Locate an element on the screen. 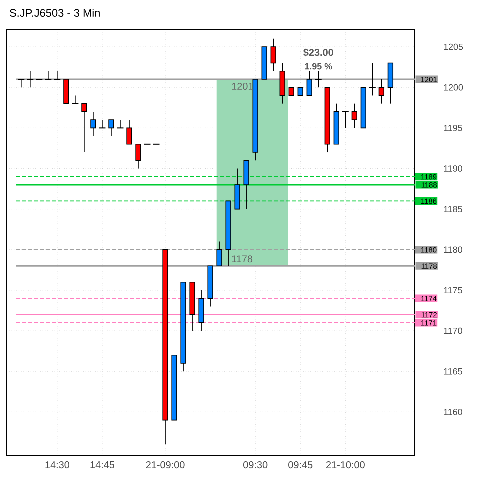 The width and height of the screenshot is (479, 486). annotation: 1.95 % is located at coordinates (318, 66).